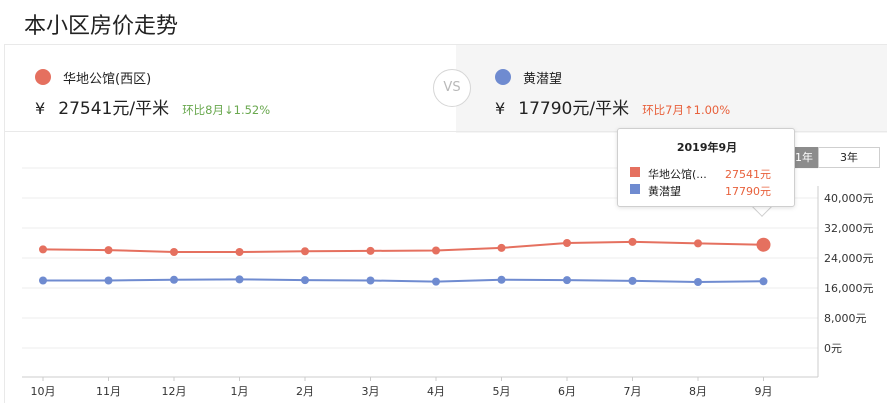 This screenshot has height=403, width=887. What do you see at coordinates (240, 391) in the screenshot?
I see `x-tick-label: 1月` at bounding box center [240, 391].